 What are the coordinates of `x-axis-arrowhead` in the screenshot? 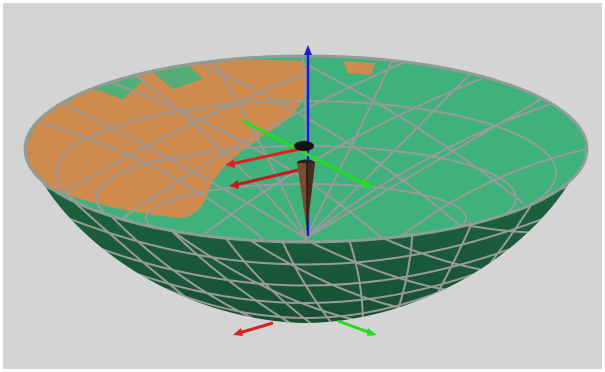 It's located at (230, 163).